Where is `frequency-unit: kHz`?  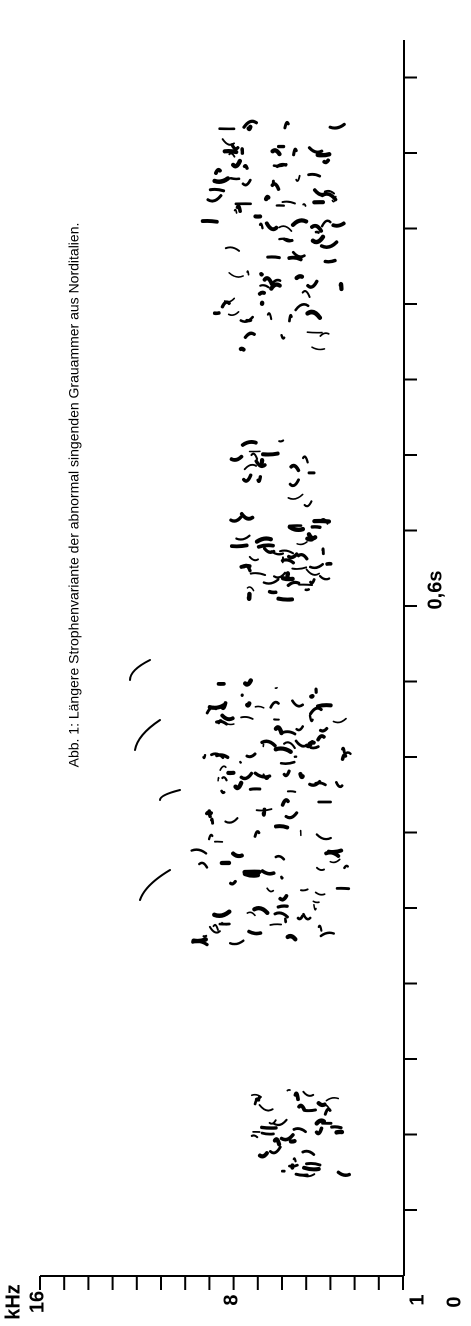
frequency-unit: kHz is located at coordinates (13, 1302).